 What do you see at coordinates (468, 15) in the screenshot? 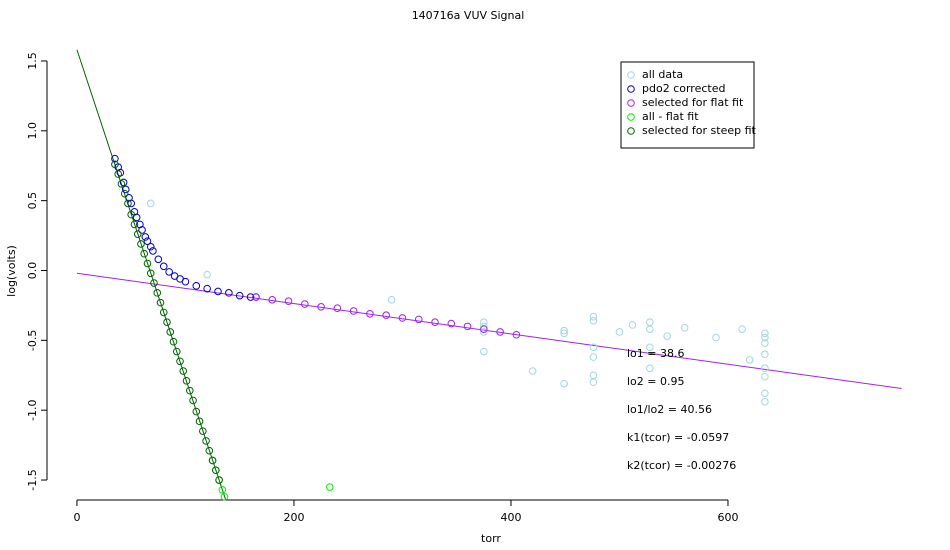
I see `chart-title: 140716a VUV Signal` at bounding box center [468, 15].